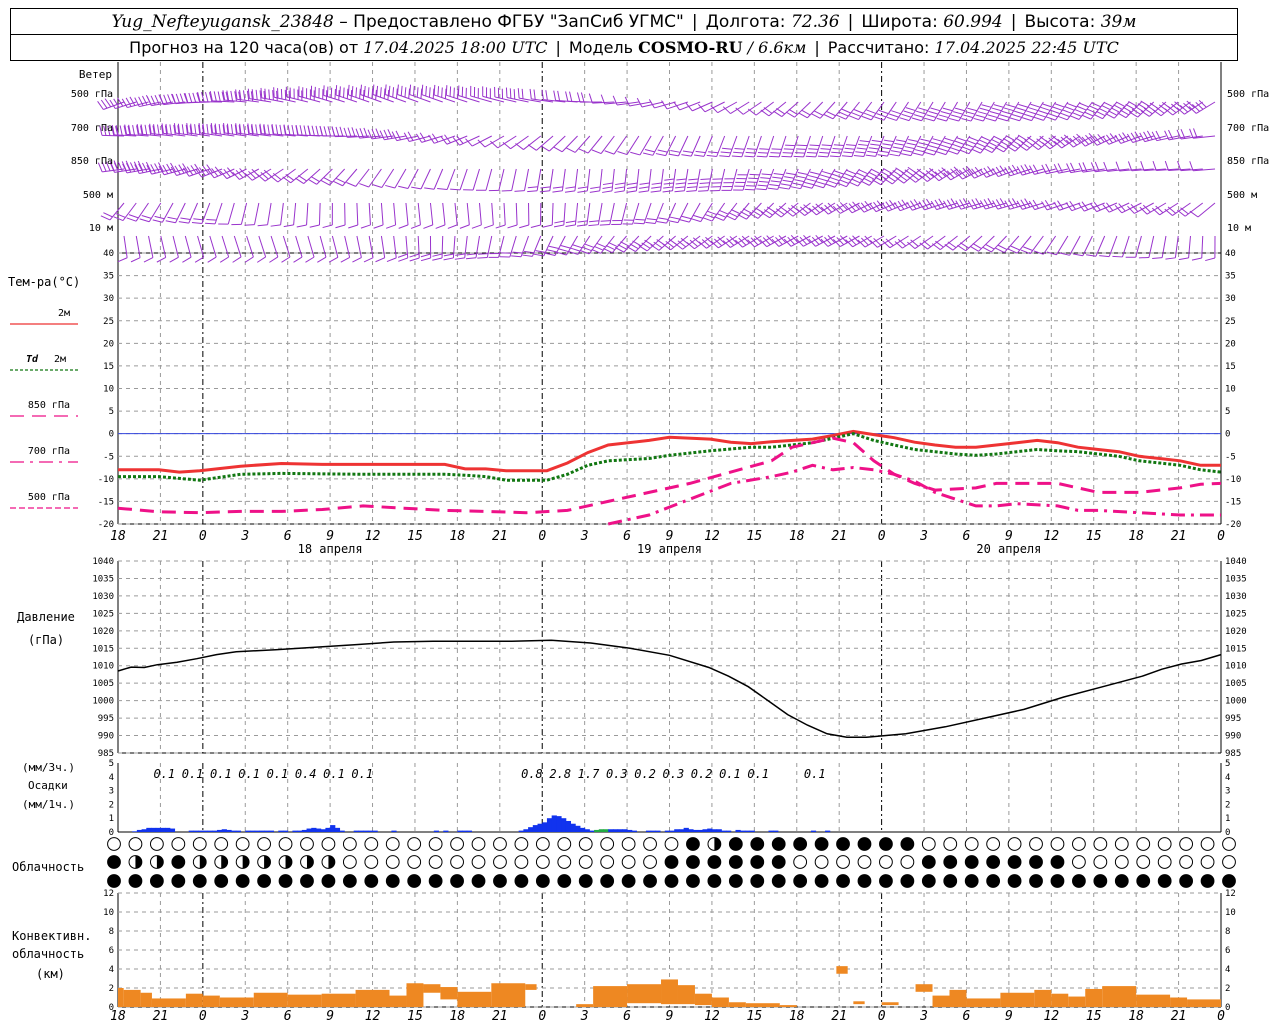 This screenshot has width=1280, height=1024. What do you see at coordinates (712, 536) in the screenshot?
I see `hour-tick-label: 12` at bounding box center [712, 536].